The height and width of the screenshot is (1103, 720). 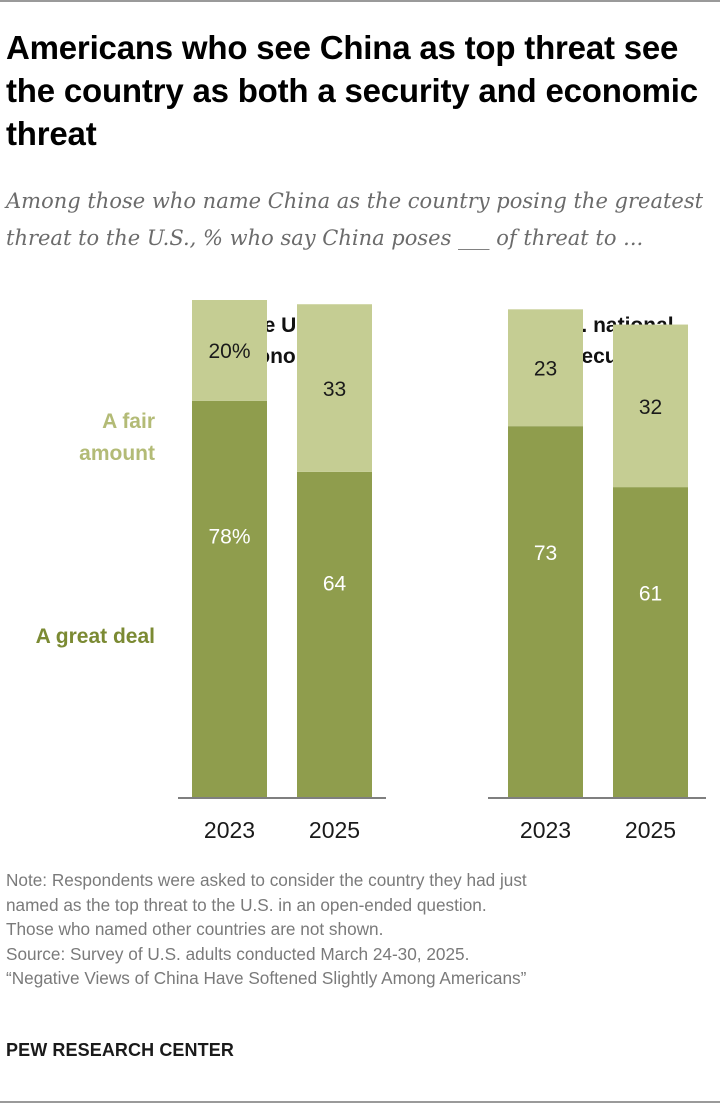 What do you see at coordinates (120, 1050) in the screenshot?
I see `pew-research-center-logo: PEW RESEARCH CENTER` at bounding box center [120, 1050].